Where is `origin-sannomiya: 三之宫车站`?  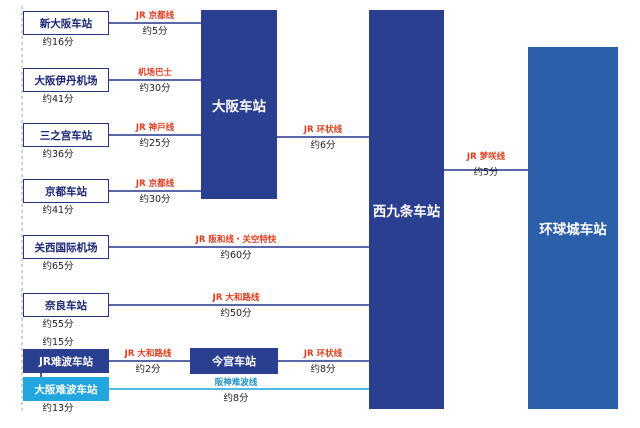 origin-sannomiya: 三之宫车站 is located at coordinates (66, 135).